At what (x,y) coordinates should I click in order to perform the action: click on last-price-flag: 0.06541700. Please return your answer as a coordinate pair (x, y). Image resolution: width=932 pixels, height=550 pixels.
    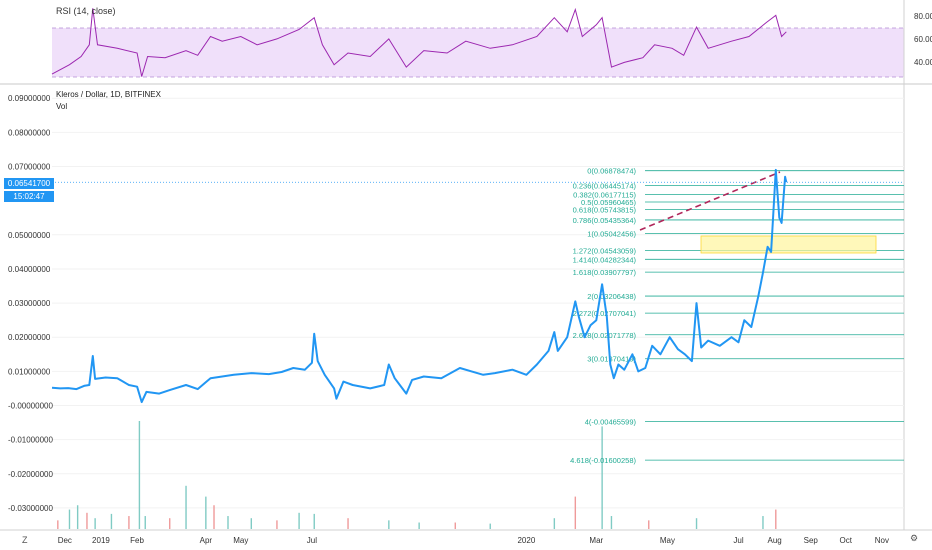
    Looking at the image, I should click on (29, 183).